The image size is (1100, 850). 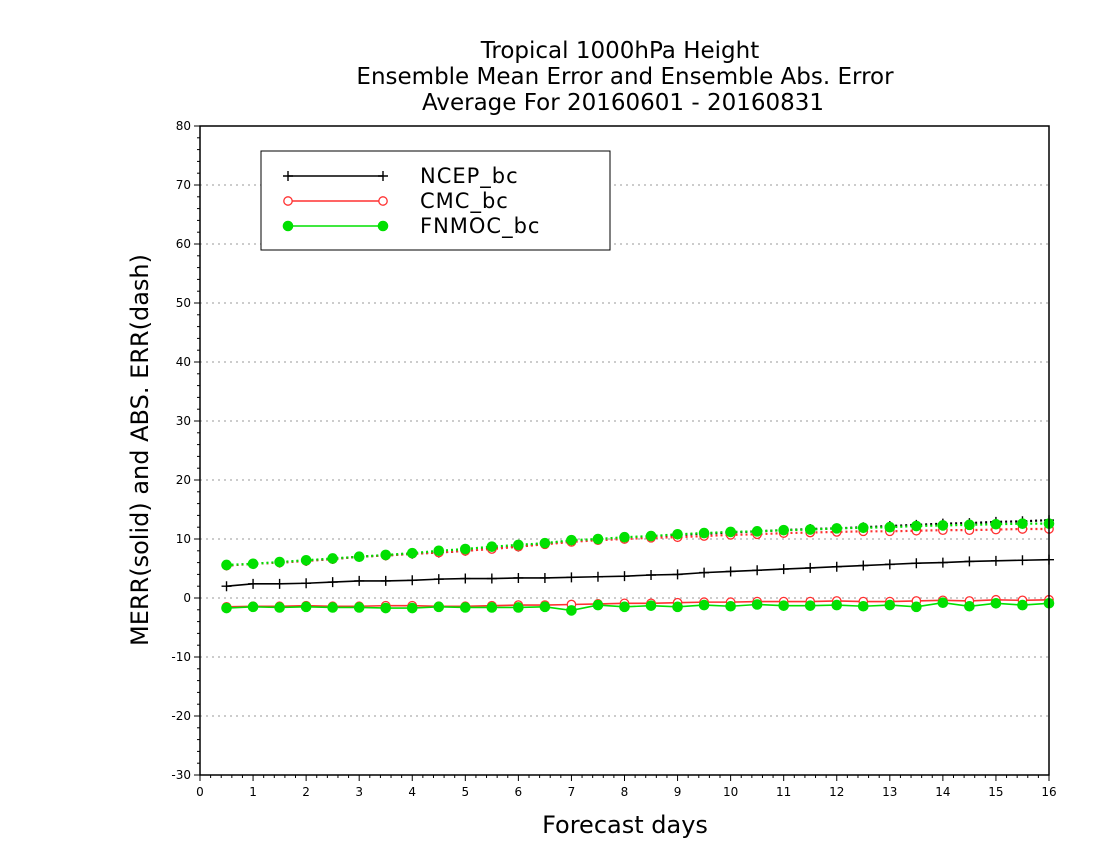 I want to click on ncep-bc-abs-err-line, so click(x=638, y=543).